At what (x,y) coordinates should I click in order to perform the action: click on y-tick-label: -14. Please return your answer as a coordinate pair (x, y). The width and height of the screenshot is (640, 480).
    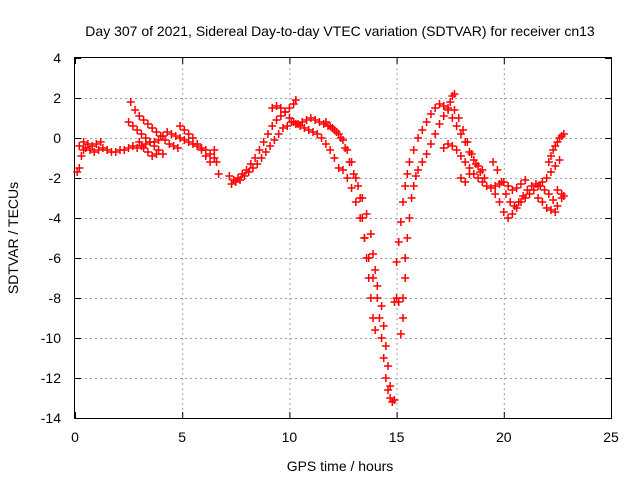
    Looking at the image, I should click on (51, 418).